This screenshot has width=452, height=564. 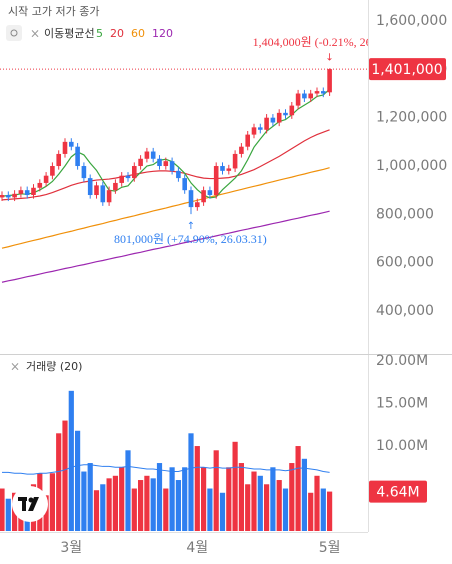 I want to click on volume-title: 거래량 (20), so click(x=54, y=366).